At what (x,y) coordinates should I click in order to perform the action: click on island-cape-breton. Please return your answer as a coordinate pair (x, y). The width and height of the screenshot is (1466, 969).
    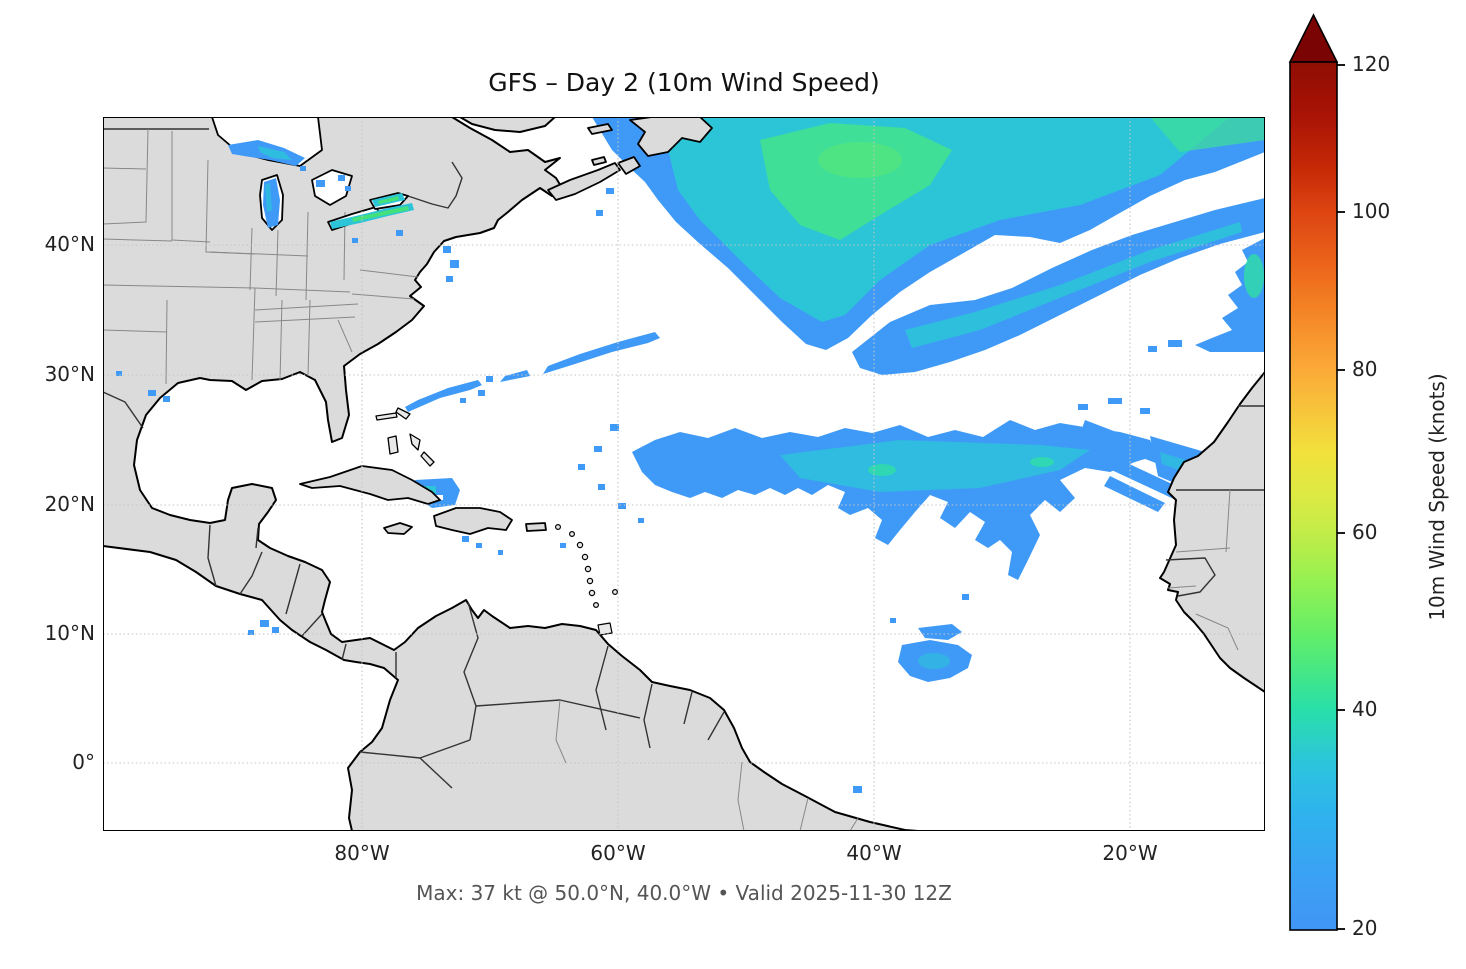
    Looking at the image, I should click on (629, 165).